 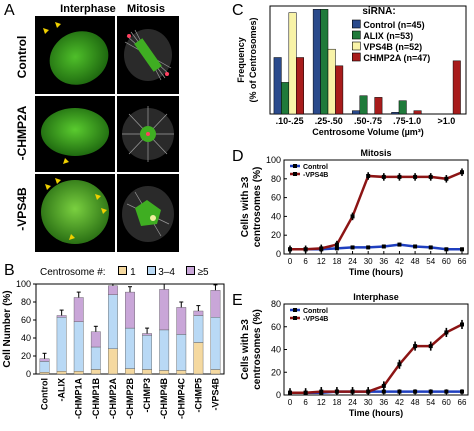 What do you see at coordinates (368, 121) in the screenshot?
I see `x-tick-label-c: .50-.75` at bounding box center [368, 121].